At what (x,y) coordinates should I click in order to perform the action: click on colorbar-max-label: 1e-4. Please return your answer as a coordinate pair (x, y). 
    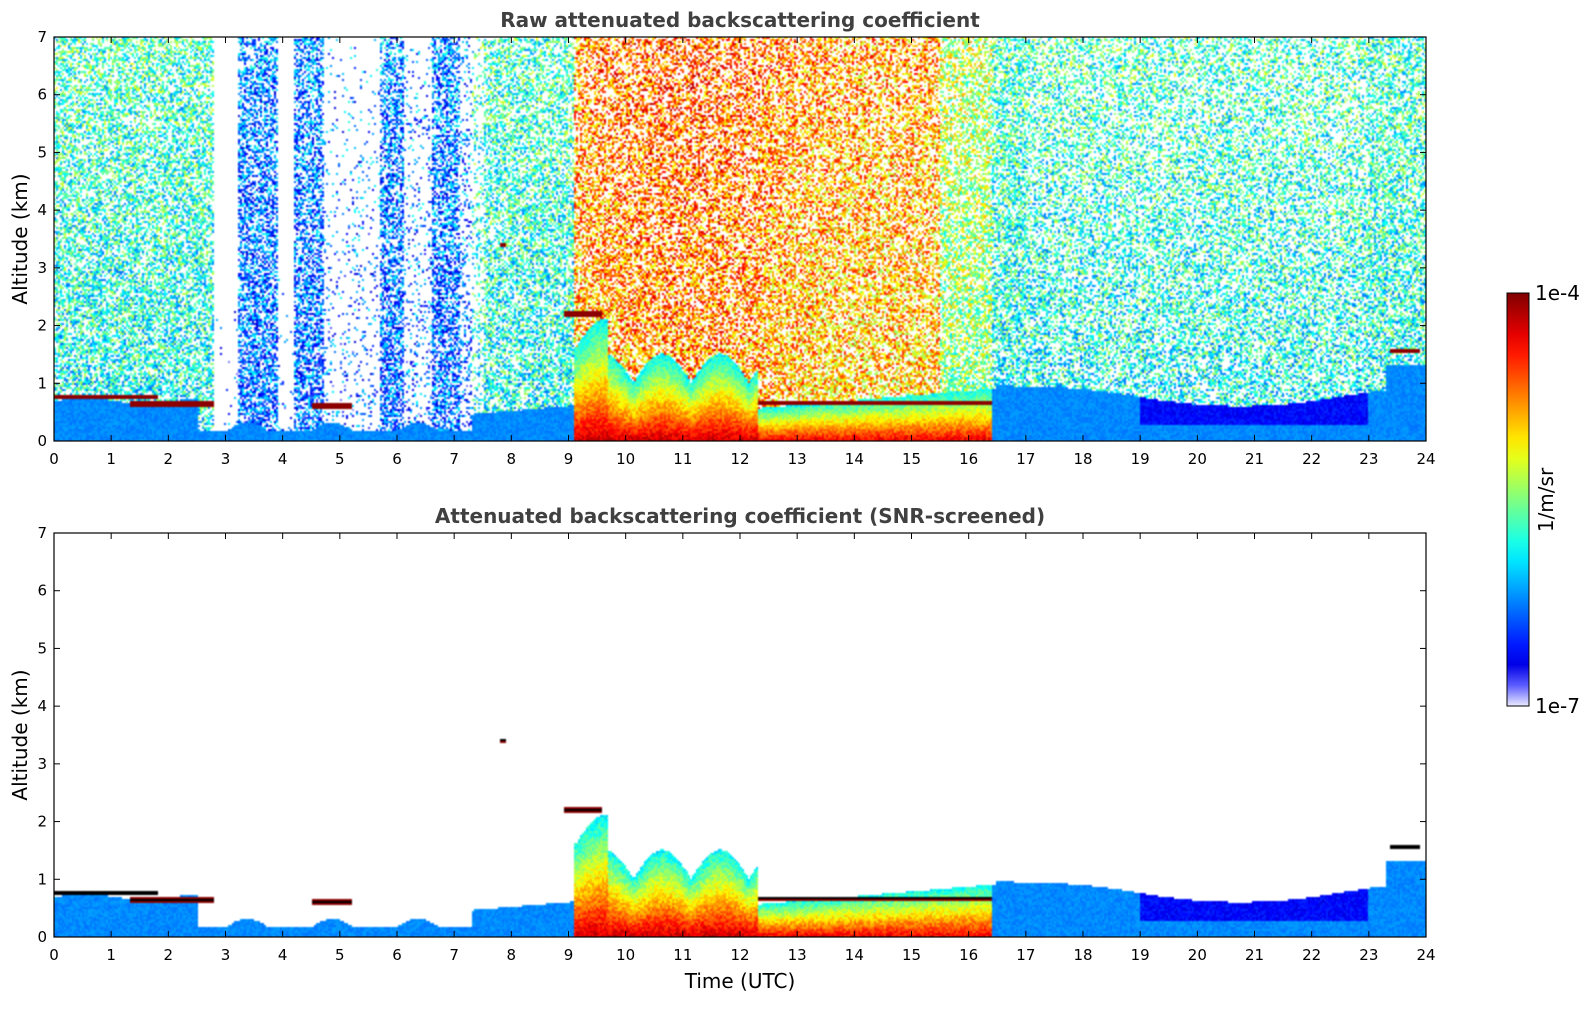
    Looking at the image, I should click on (1557, 293).